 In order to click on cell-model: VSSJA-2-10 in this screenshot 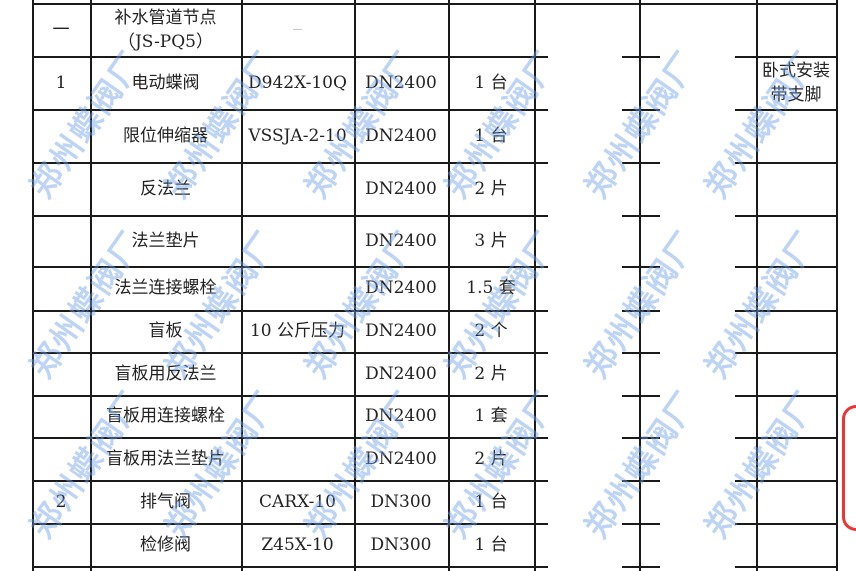, I will do `click(297, 135)`.